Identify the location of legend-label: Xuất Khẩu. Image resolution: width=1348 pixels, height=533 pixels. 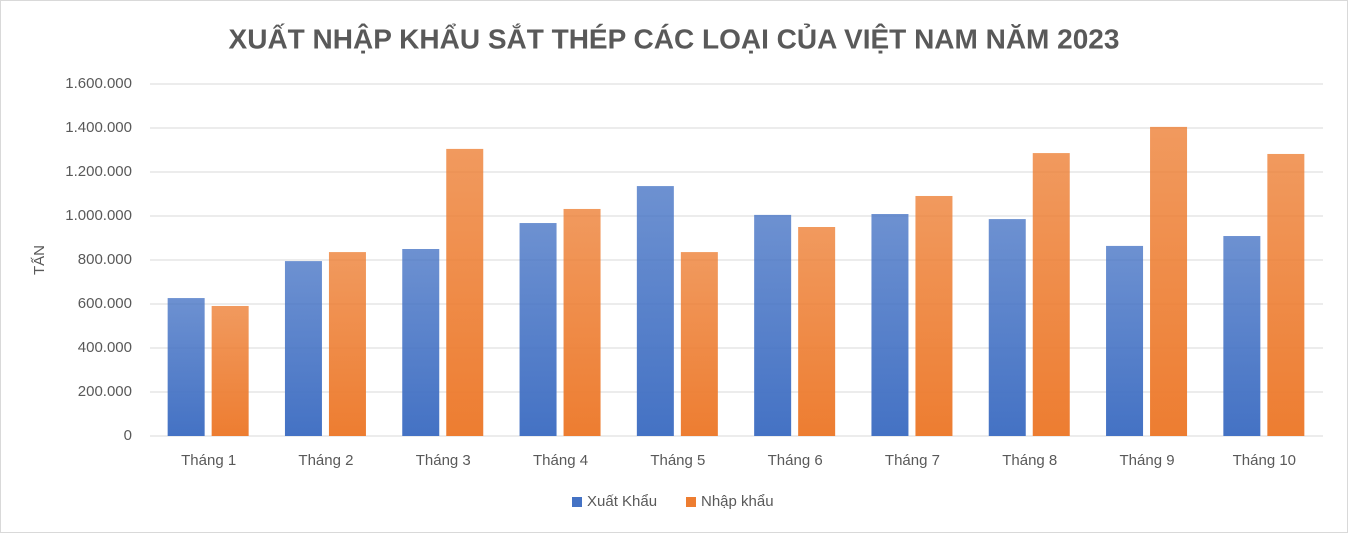
(622, 501).